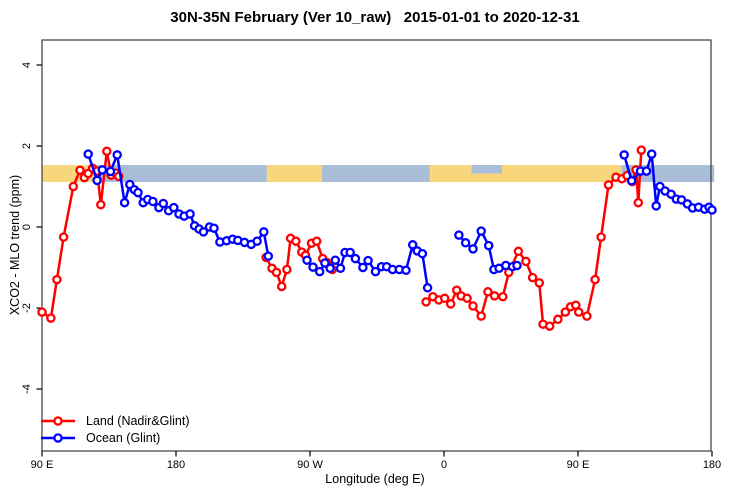 This screenshot has width=750, height=500. I want to click on x-tick-label: 180, so click(176, 465).